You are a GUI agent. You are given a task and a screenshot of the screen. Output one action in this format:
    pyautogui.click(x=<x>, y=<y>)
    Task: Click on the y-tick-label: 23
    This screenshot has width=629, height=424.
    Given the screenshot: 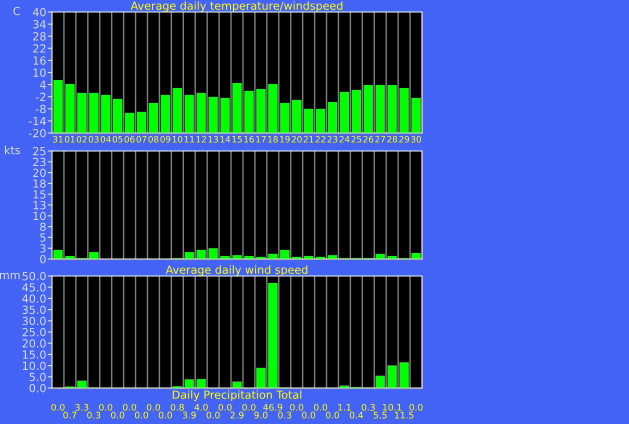 What is the action you would take?
    pyautogui.click(x=39, y=162)
    